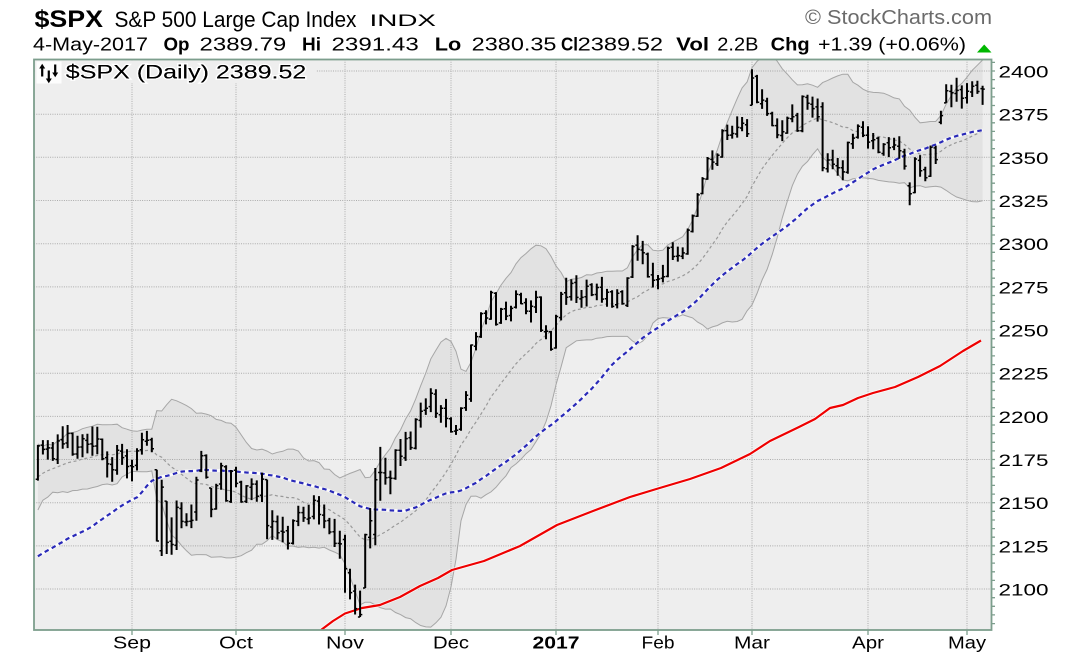 This screenshot has height=668, width=1083. I want to click on svg-text: 2300, so click(1024, 244).